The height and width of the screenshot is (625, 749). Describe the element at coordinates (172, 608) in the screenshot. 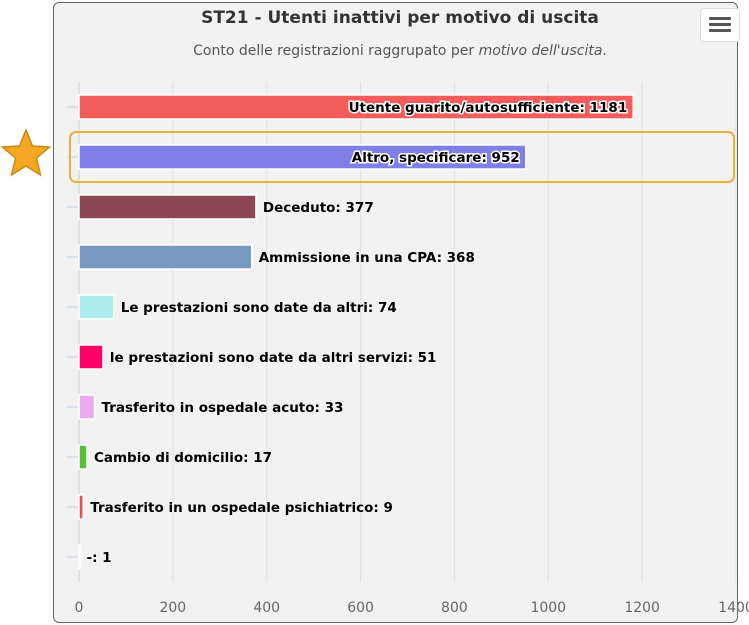

I see `x-tick-label: 200` at that location.